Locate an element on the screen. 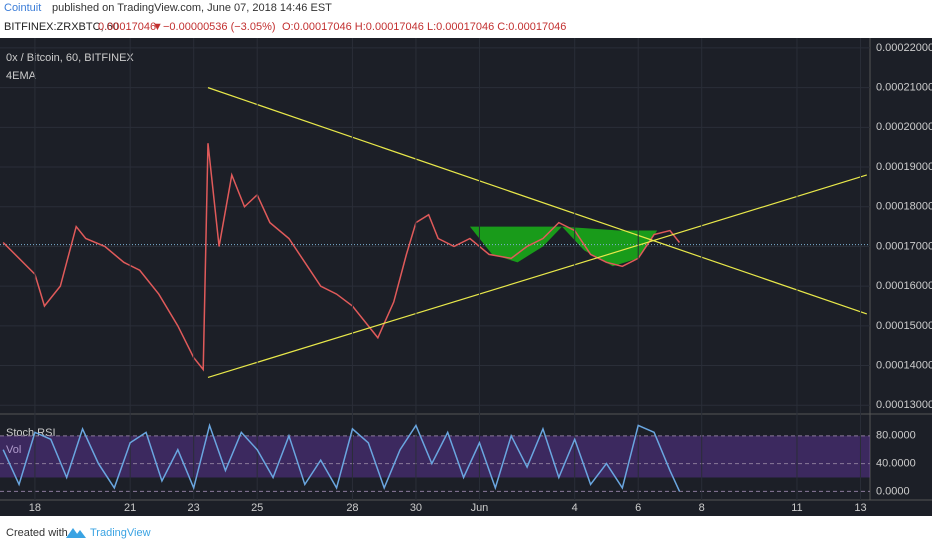  y-tick-label: 0.00019000 is located at coordinates (904, 167).